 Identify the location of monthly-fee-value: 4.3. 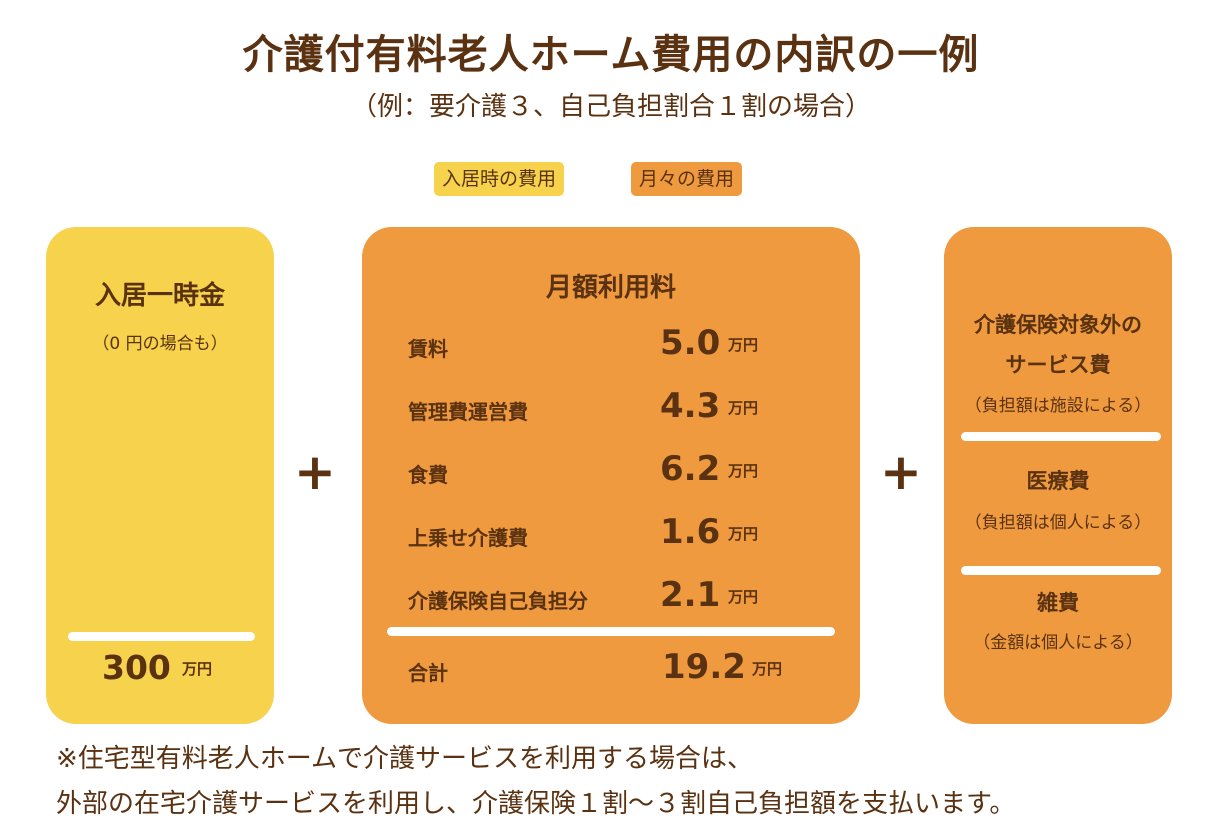
(690, 406).